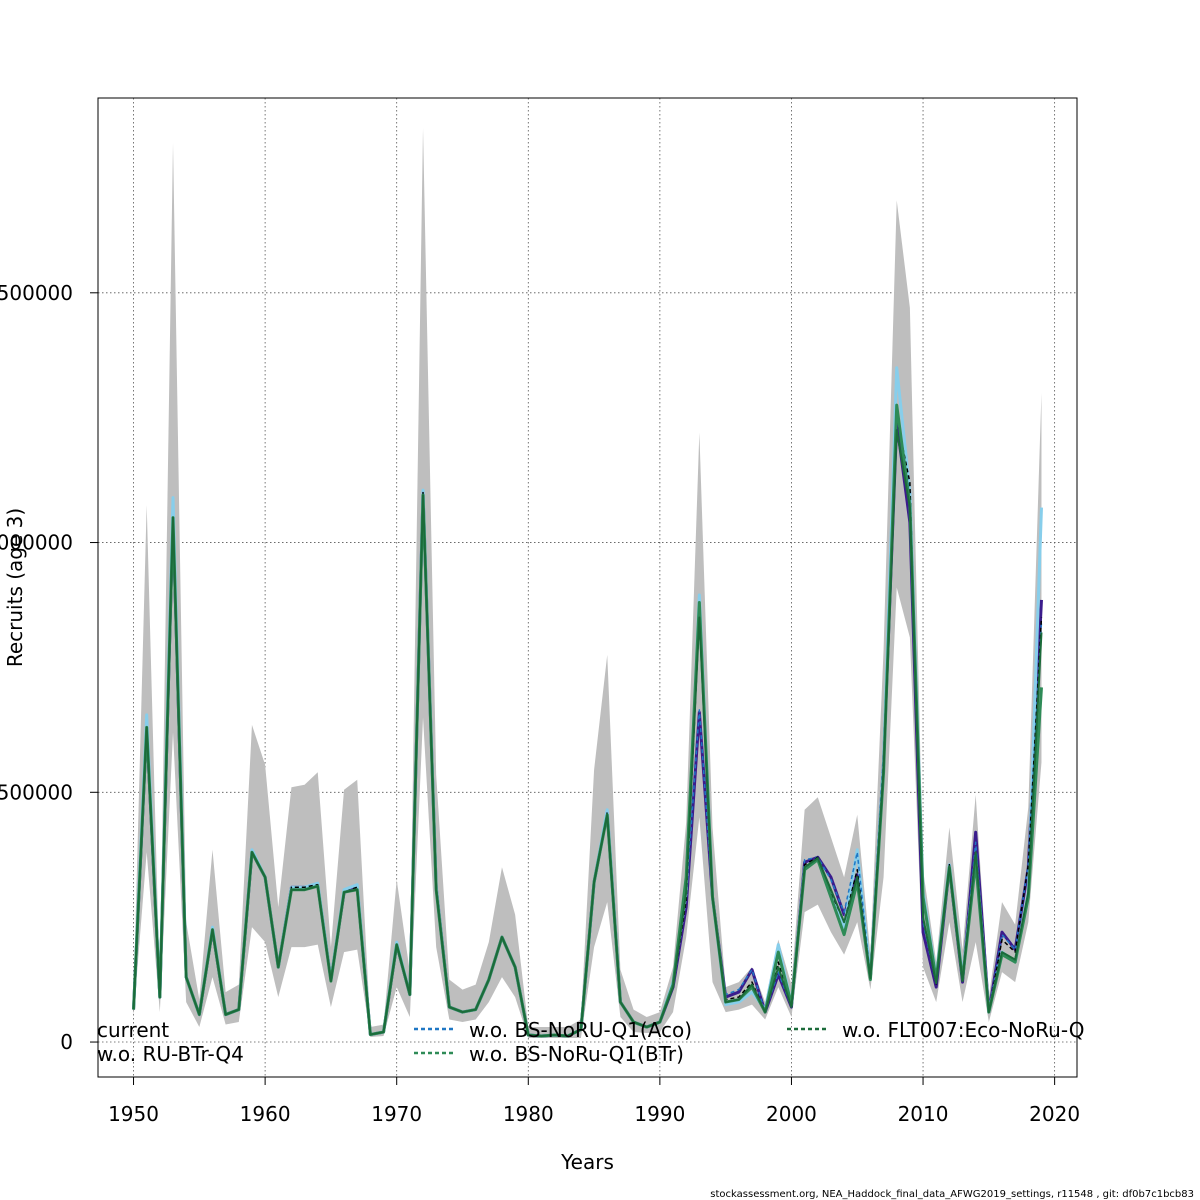 The height and width of the screenshot is (1200, 1200). I want to click on y-tick-label: 0, so click(66, 1042).